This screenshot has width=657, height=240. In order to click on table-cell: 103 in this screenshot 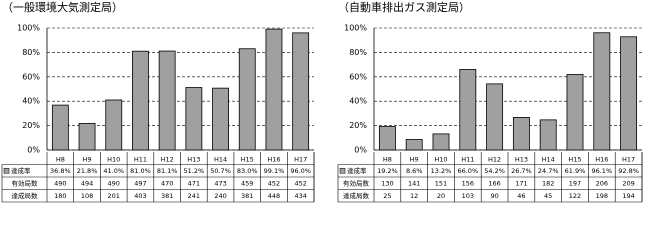, I will do `click(468, 196)`.